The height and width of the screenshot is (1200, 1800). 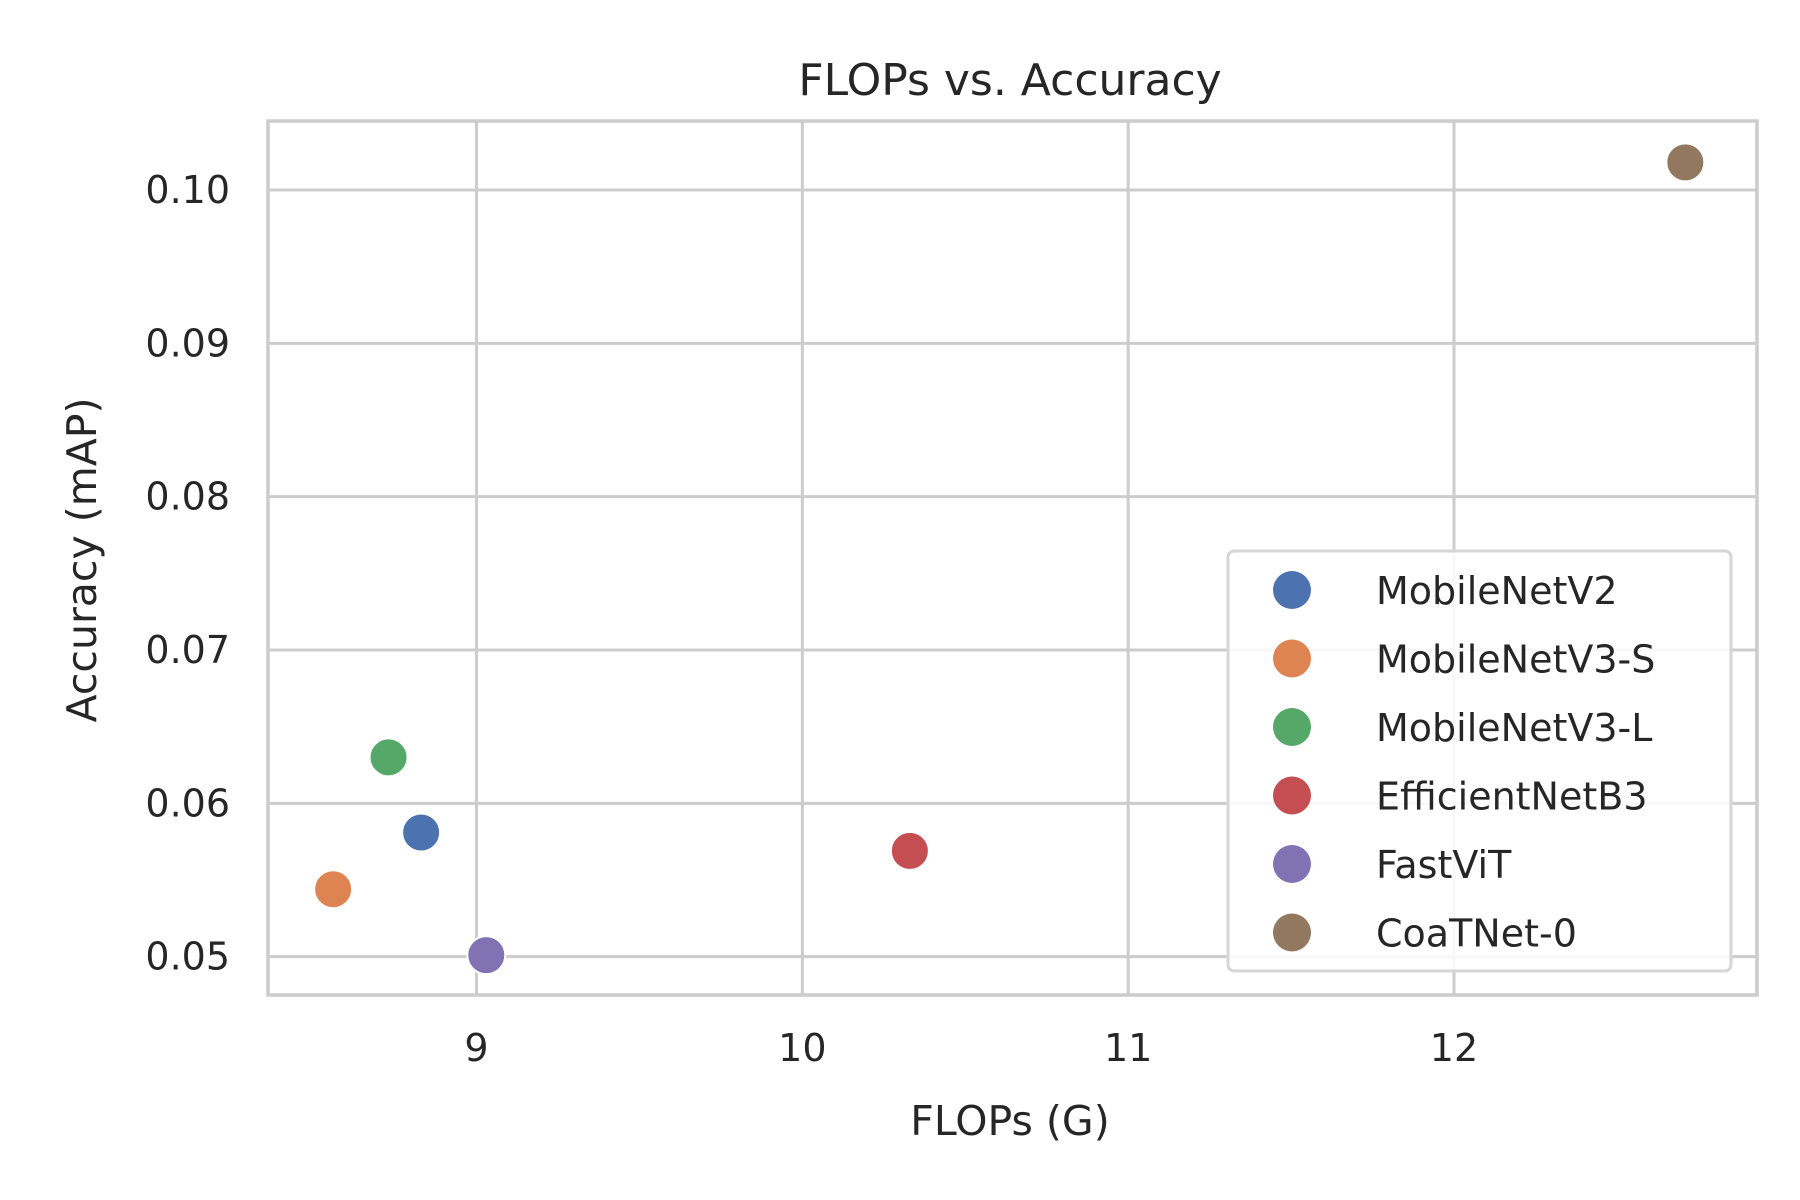 What do you see at coordinates (1454, 1048) in the screenshot?
I see `x-tick-label: 12` at bounding box center [1454, 1048].